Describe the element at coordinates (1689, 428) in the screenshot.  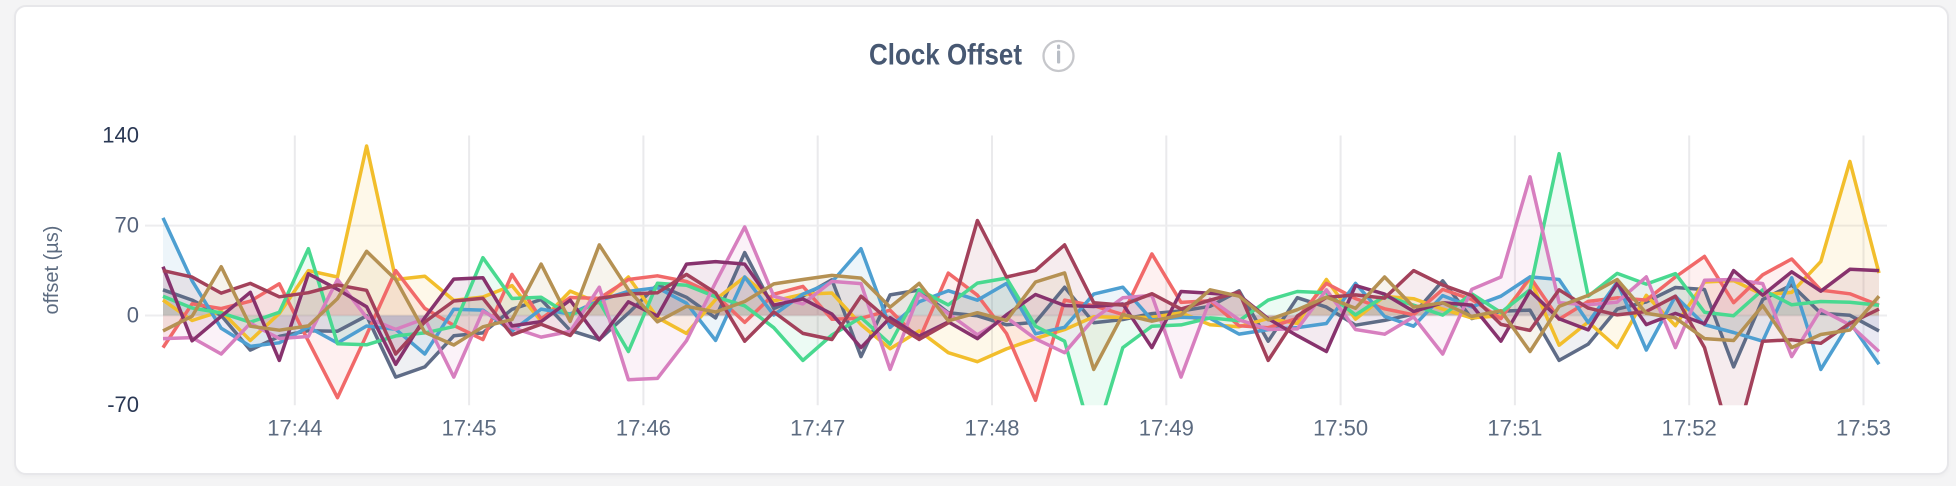
I see `svg-text: 17:52` at that location.